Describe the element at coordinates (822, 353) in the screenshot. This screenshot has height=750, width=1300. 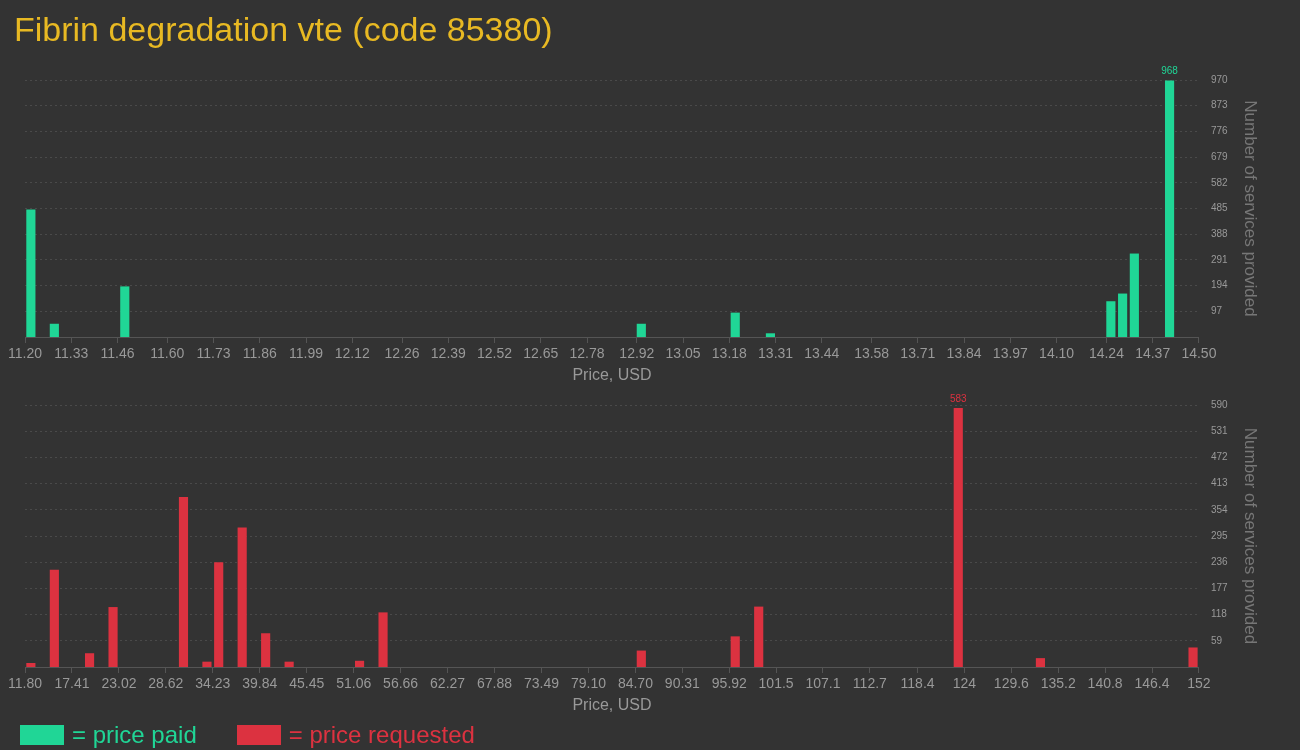
I see `x-tick-label: 13.44` at that location.